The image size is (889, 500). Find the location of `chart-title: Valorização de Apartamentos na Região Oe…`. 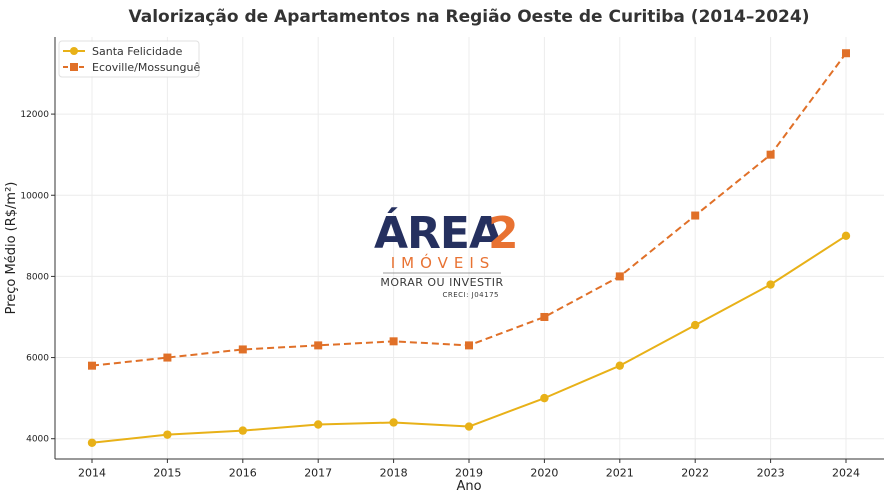

chart-title: Valorização de Apartamentos na Região Oe… is located at coordinates (469, 17).